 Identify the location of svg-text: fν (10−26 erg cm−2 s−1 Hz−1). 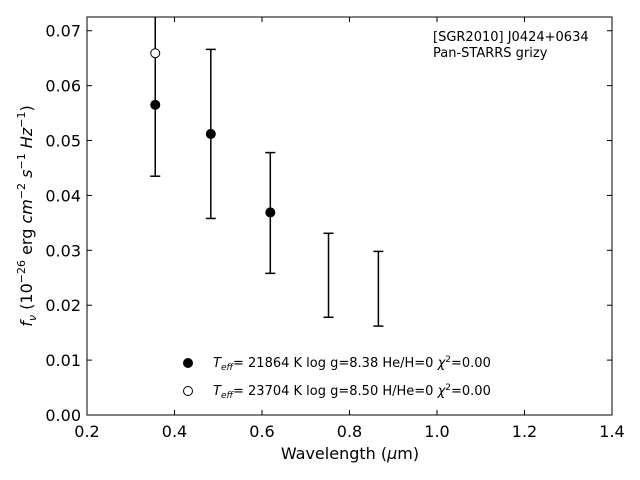
(27, 215).